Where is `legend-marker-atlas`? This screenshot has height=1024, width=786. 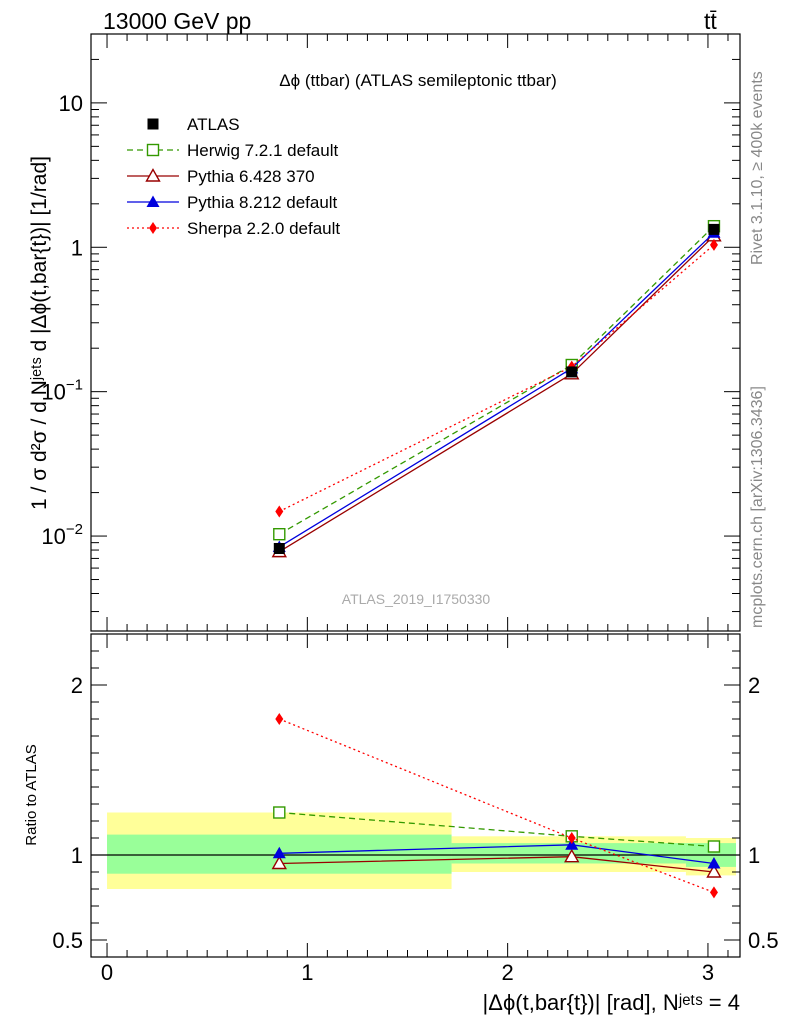 legend-marker-atlas is located at coordinates (153, 124).